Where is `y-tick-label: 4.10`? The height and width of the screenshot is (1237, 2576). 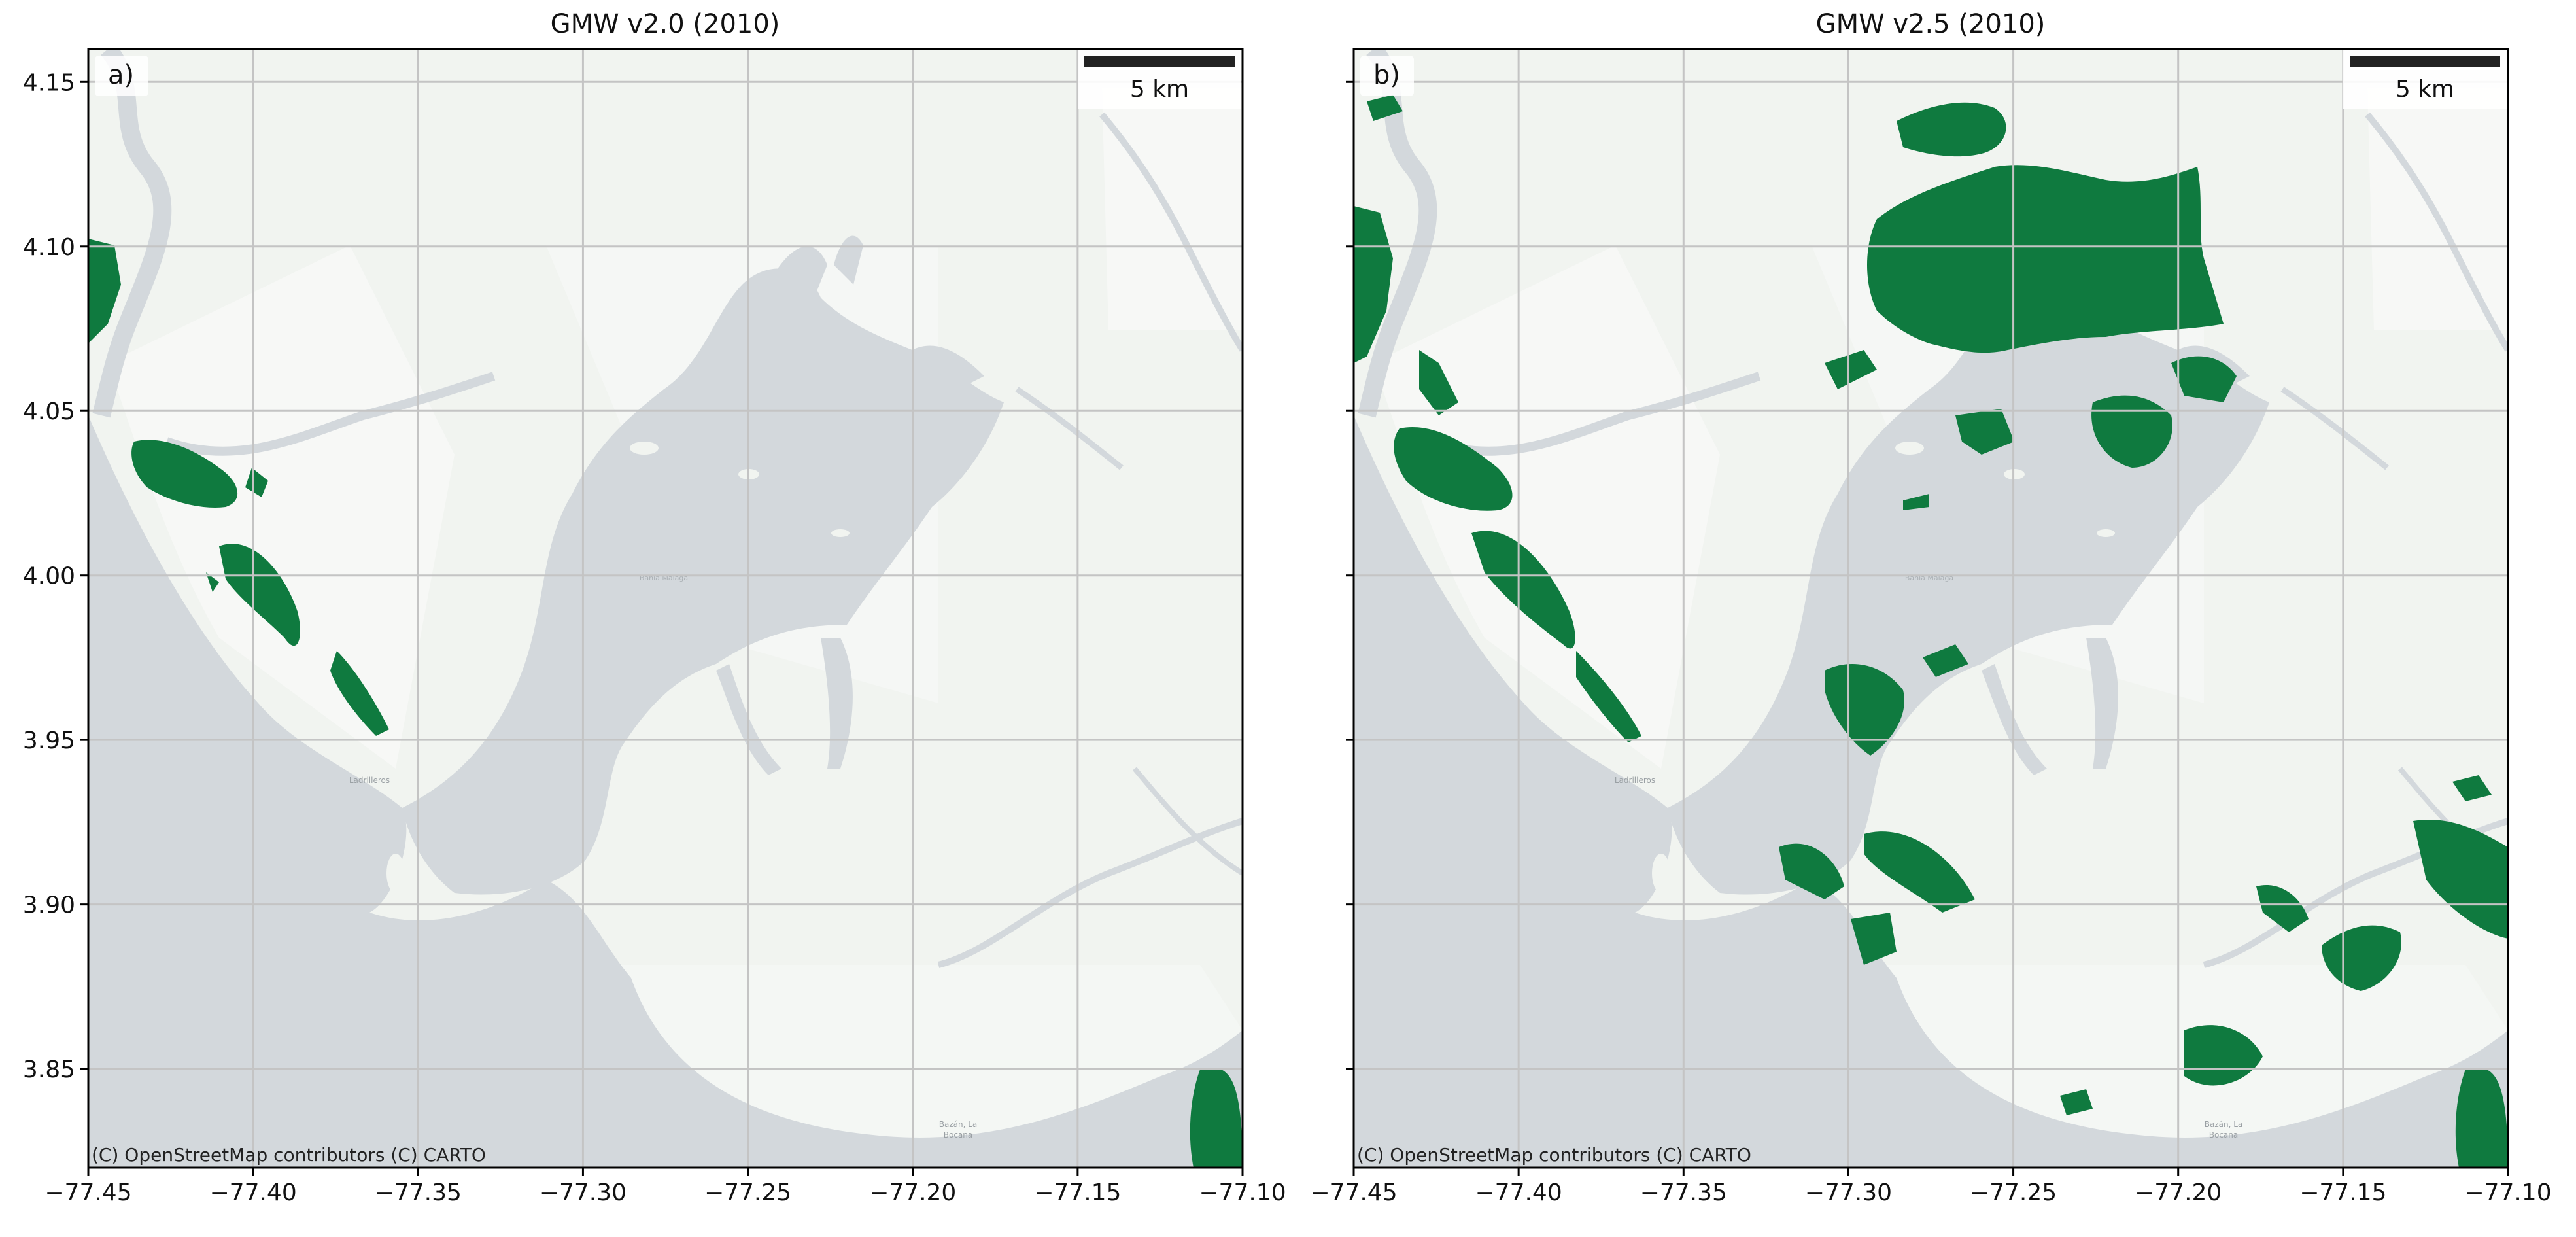 y-tick-label: 4.10 is located at coordinates (49, 247).